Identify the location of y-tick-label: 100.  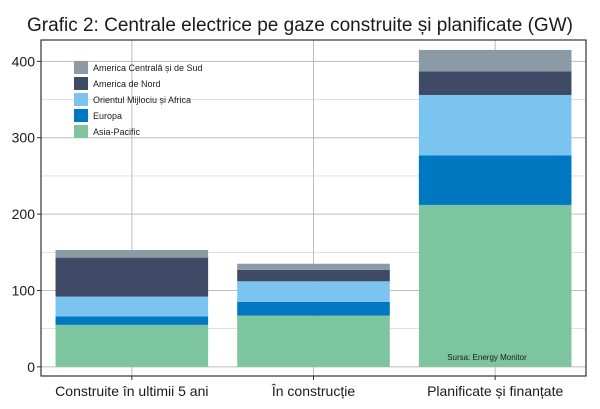
(24, 290).